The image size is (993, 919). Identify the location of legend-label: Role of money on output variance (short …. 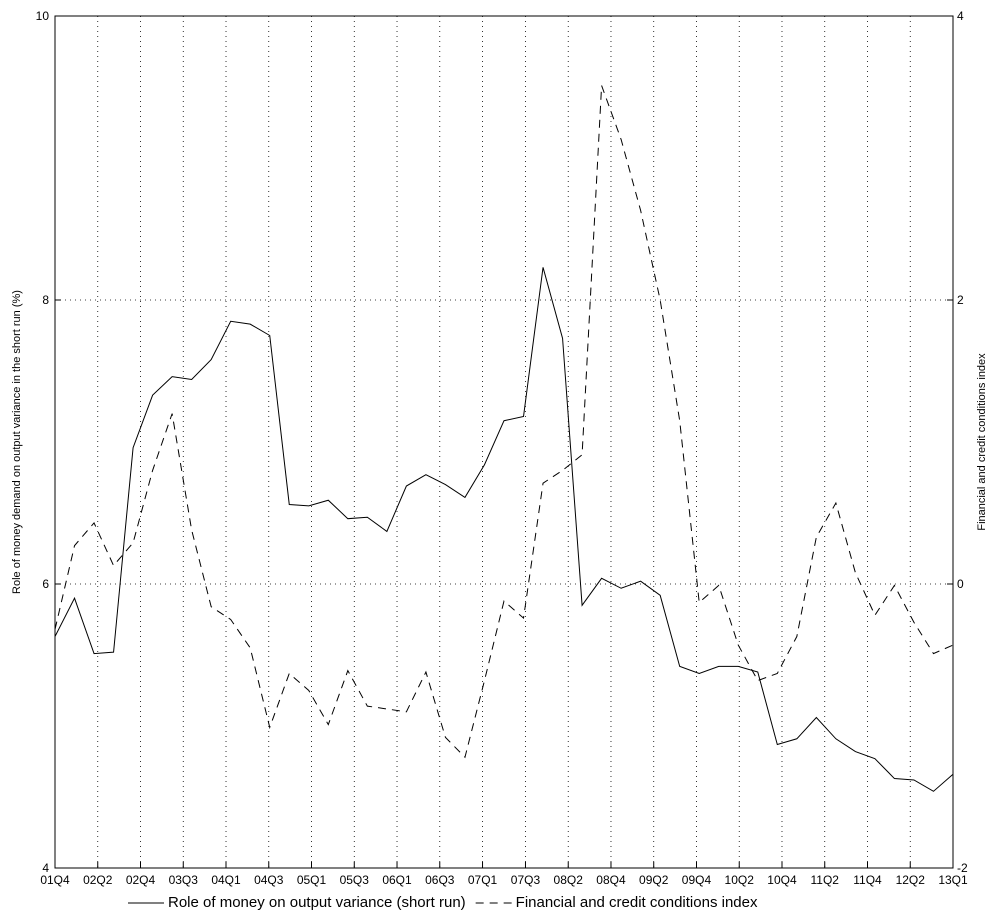
(317, 902).